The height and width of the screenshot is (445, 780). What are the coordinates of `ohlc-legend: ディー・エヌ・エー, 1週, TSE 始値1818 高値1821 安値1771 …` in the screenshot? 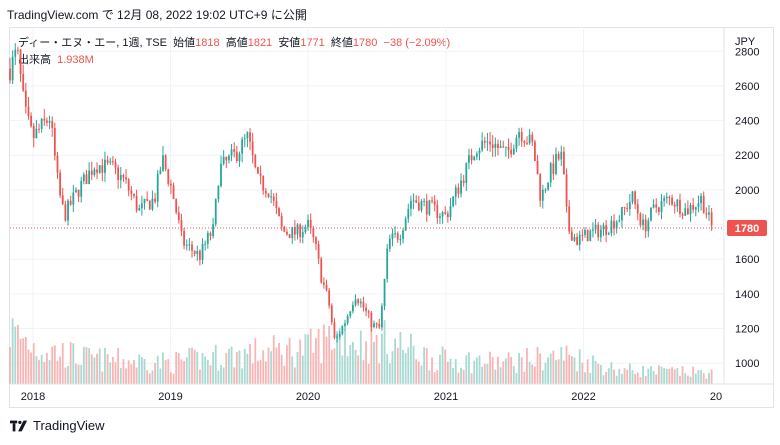 It's located at (234, 42).